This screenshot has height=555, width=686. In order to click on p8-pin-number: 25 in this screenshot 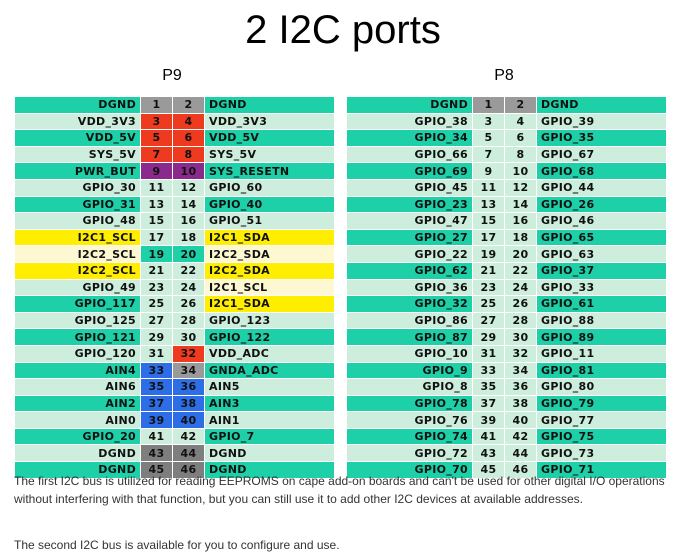, I will do `click(488, 304)`.